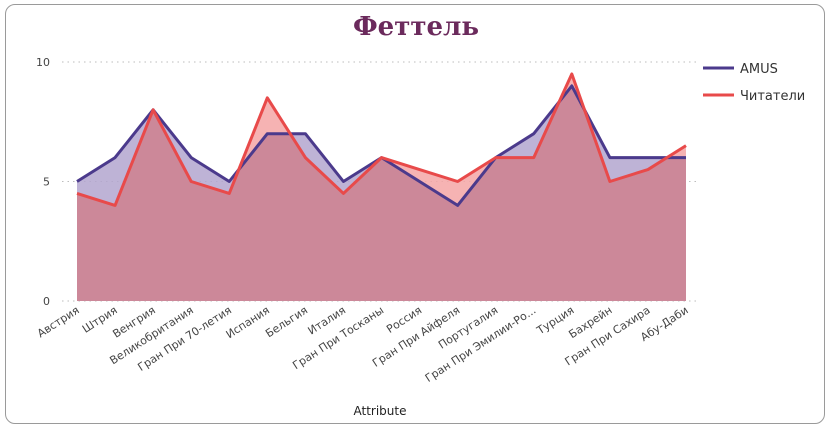 The width and height of the screenshot is (832, 432). I want to click on legend-label: Читатели, so click(772, 96).